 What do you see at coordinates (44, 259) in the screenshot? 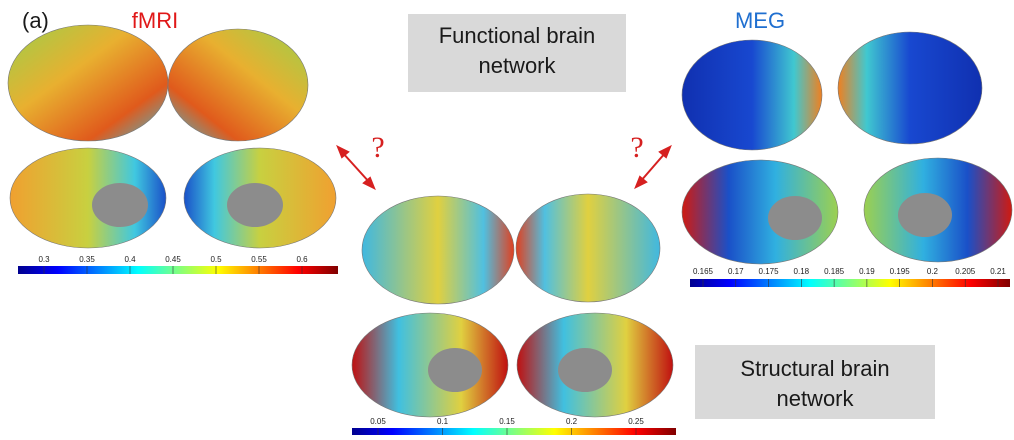
I see `colorbar-label: 0.3` at bounding box center [44, 259].